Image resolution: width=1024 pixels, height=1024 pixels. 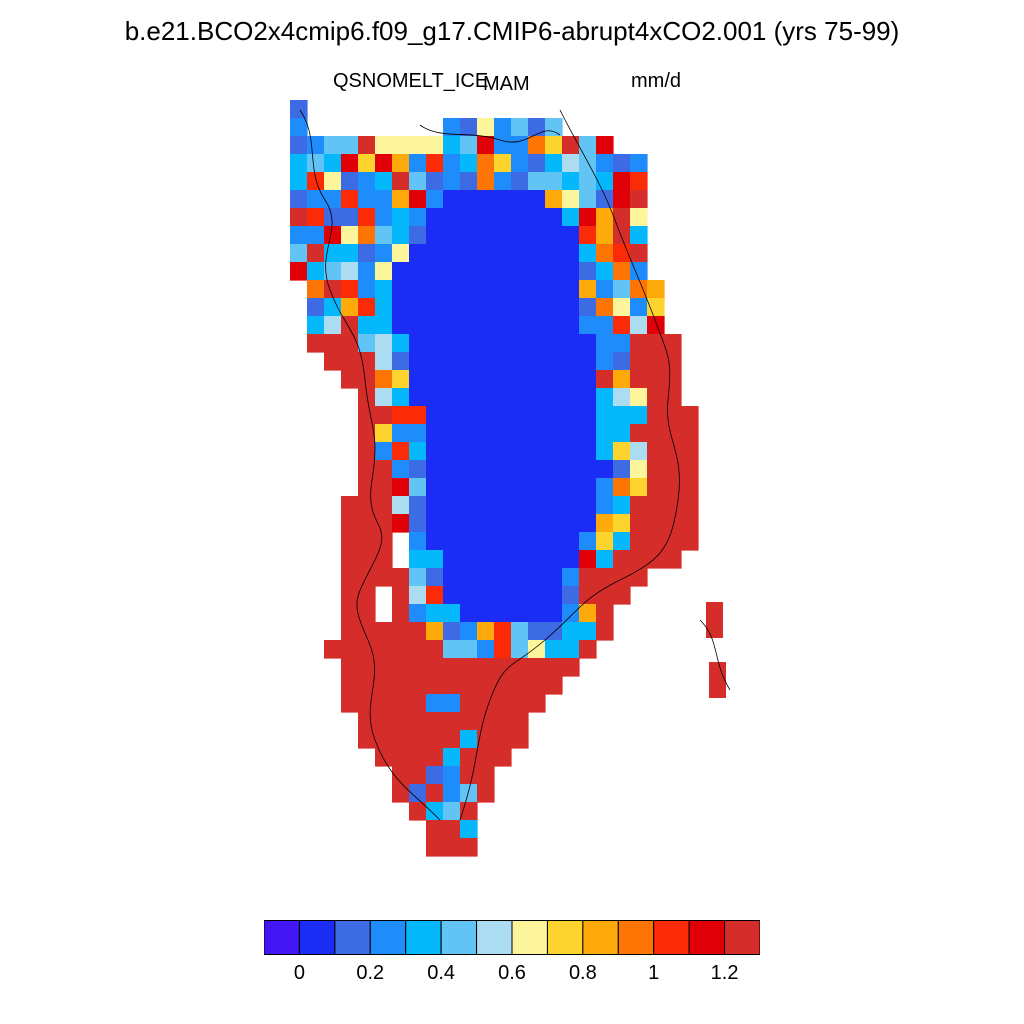 I want to click on coastline-segment, so click(x=370, y=465).